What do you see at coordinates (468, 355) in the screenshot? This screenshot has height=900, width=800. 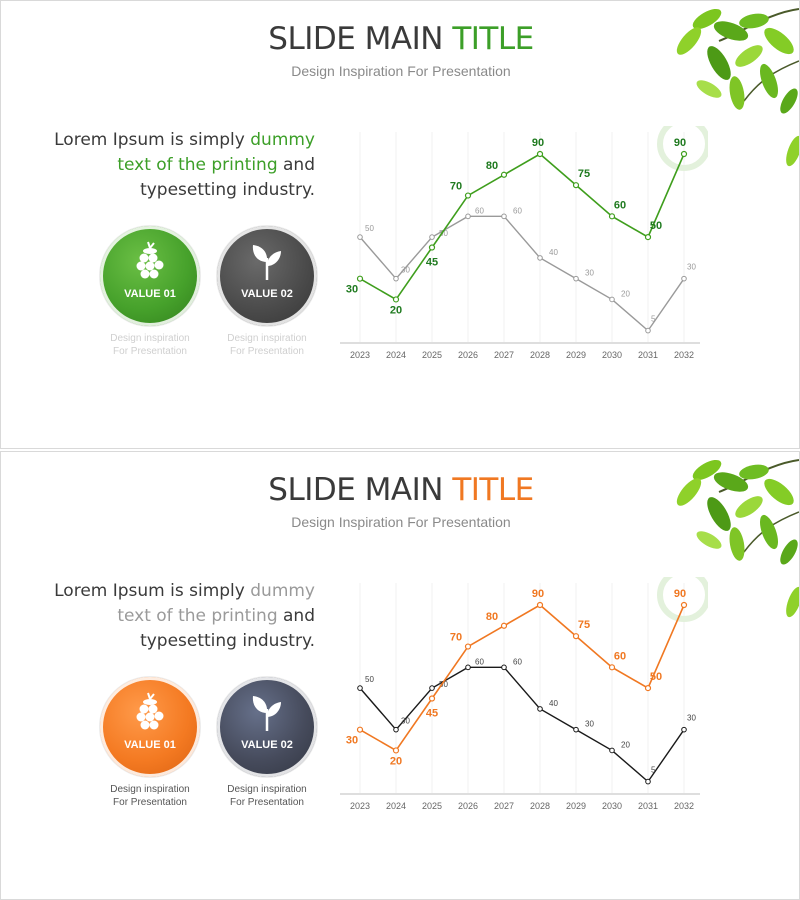 I see `x-tick-label: 2026` at bounding box center [468, 355].